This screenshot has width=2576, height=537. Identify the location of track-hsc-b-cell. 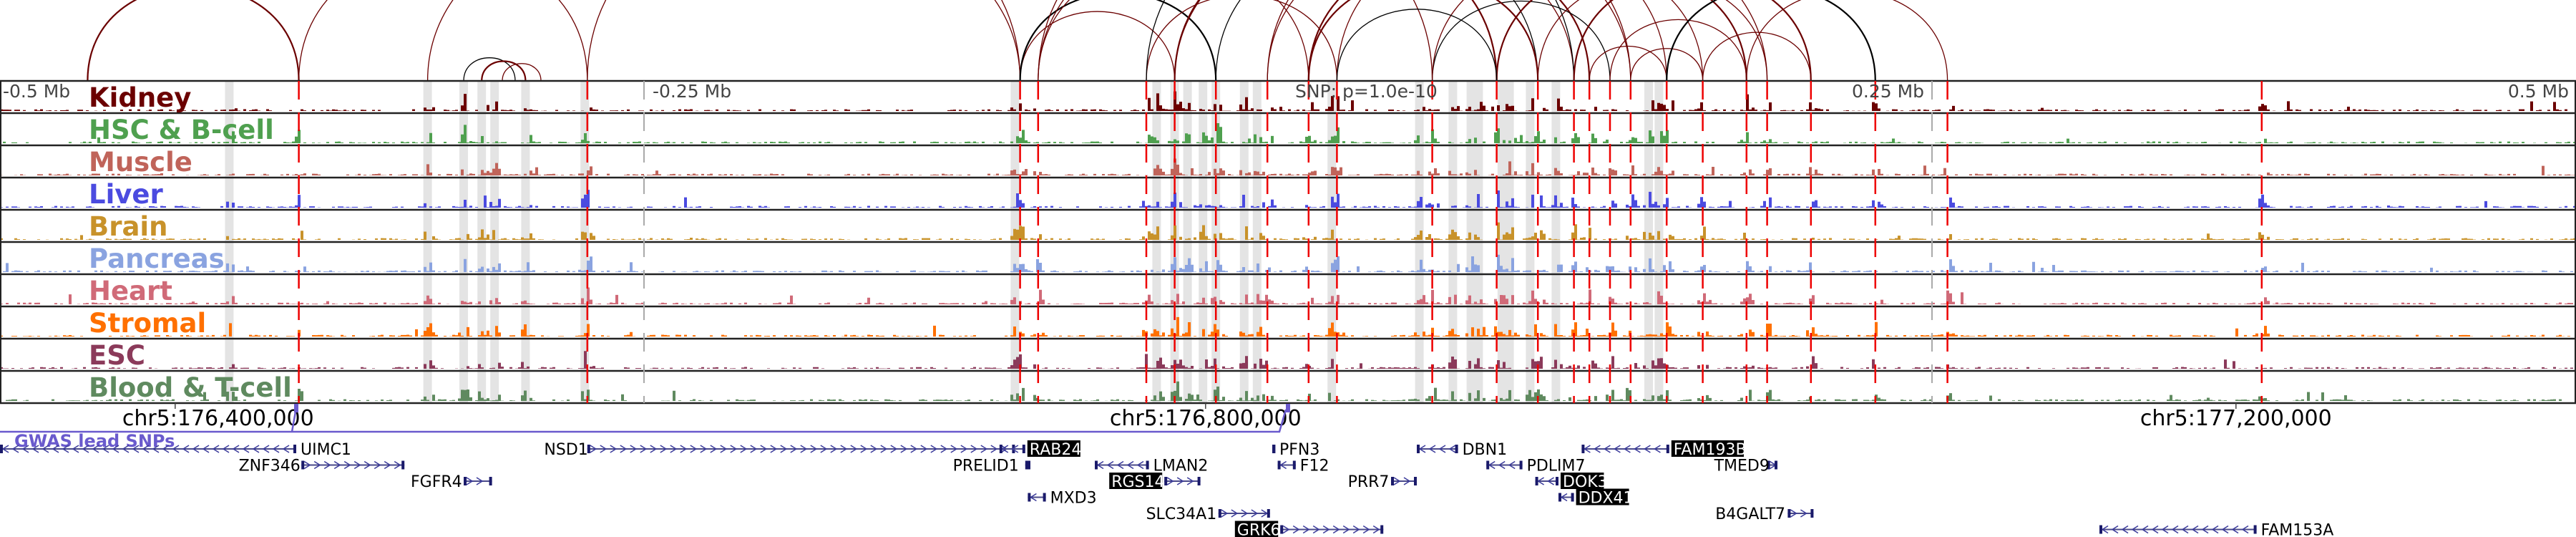
(1288, 129).